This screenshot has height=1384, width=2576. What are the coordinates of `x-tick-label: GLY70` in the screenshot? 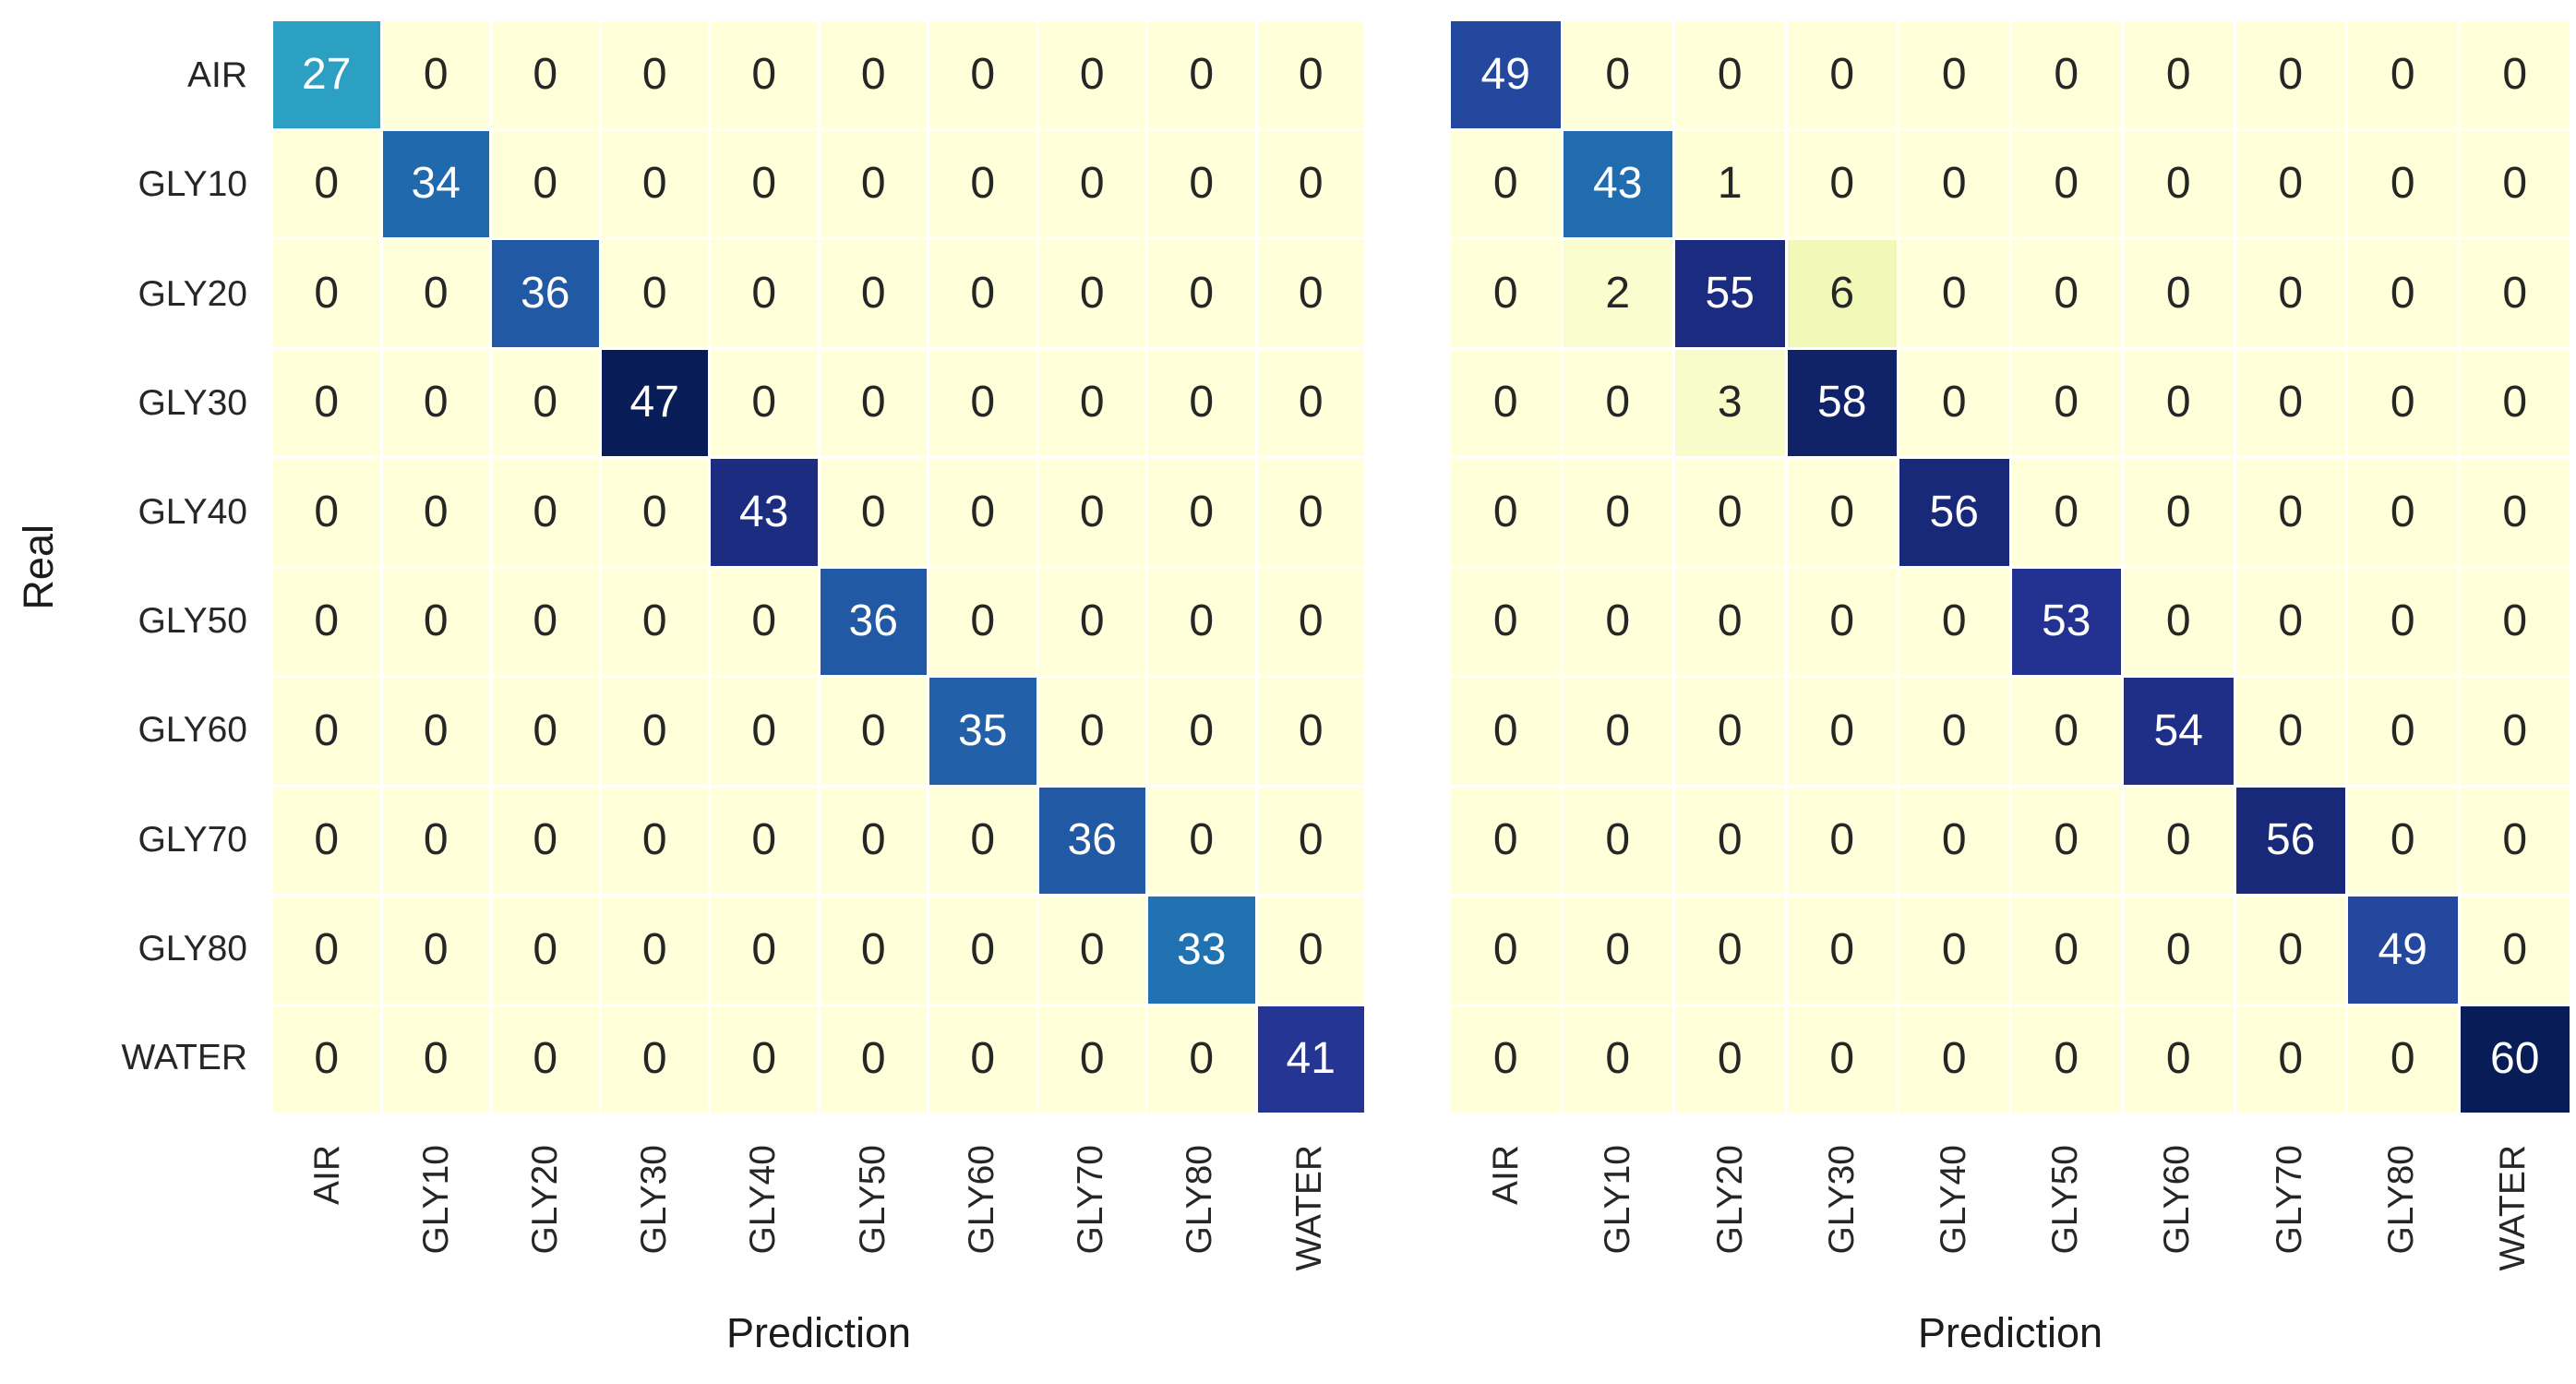 It's located at (2290, 1224).